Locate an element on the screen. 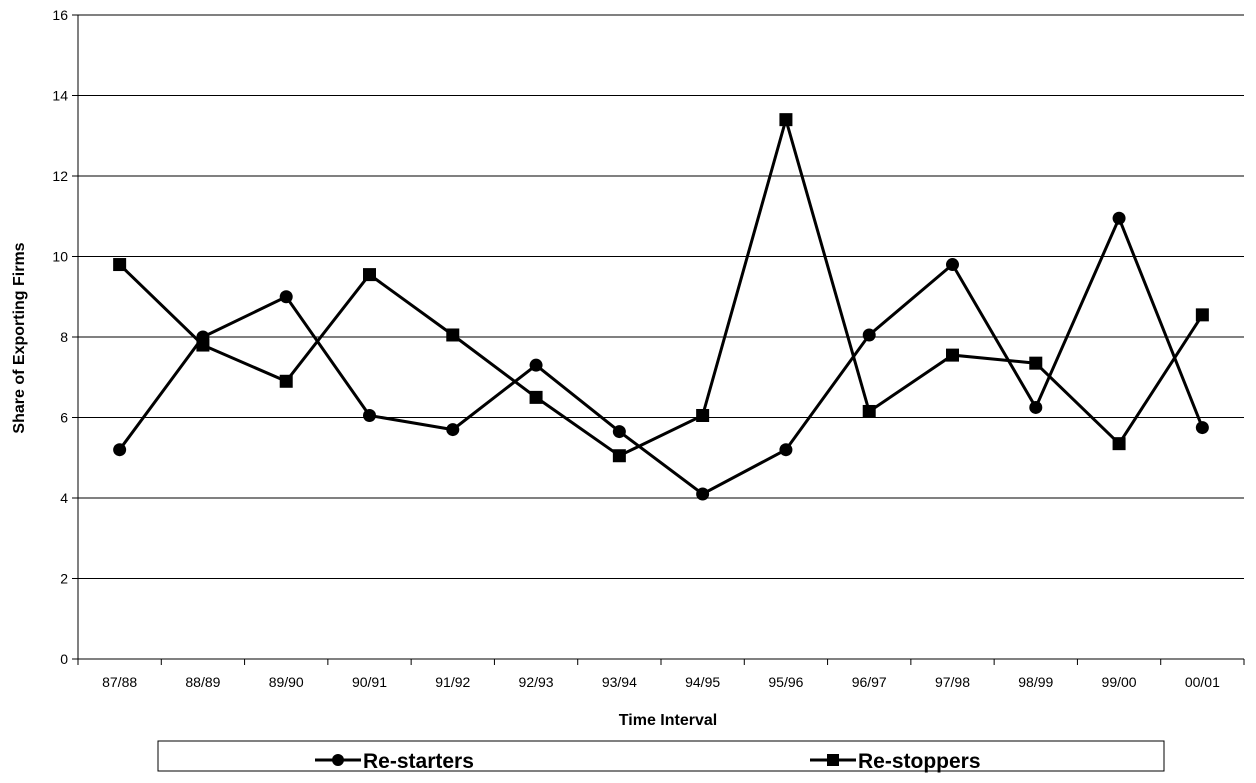  legend-label-re-stoppers: Re-stoppers is located at coordinates (919, 761).